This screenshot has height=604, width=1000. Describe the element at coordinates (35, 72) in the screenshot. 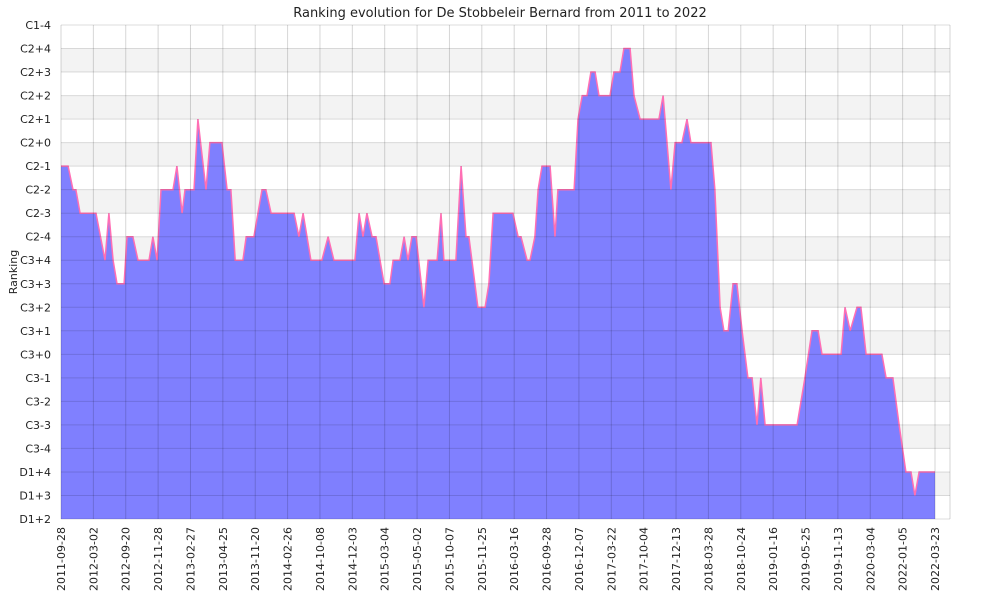

I see `y-tick-label: C2+3` at that location.